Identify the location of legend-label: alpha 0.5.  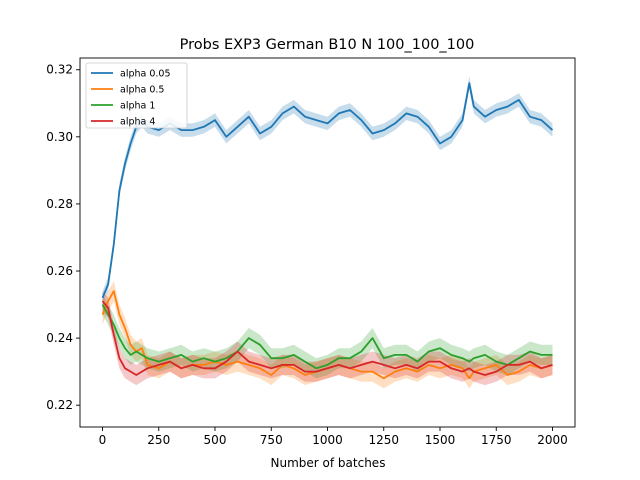
(142, 90).